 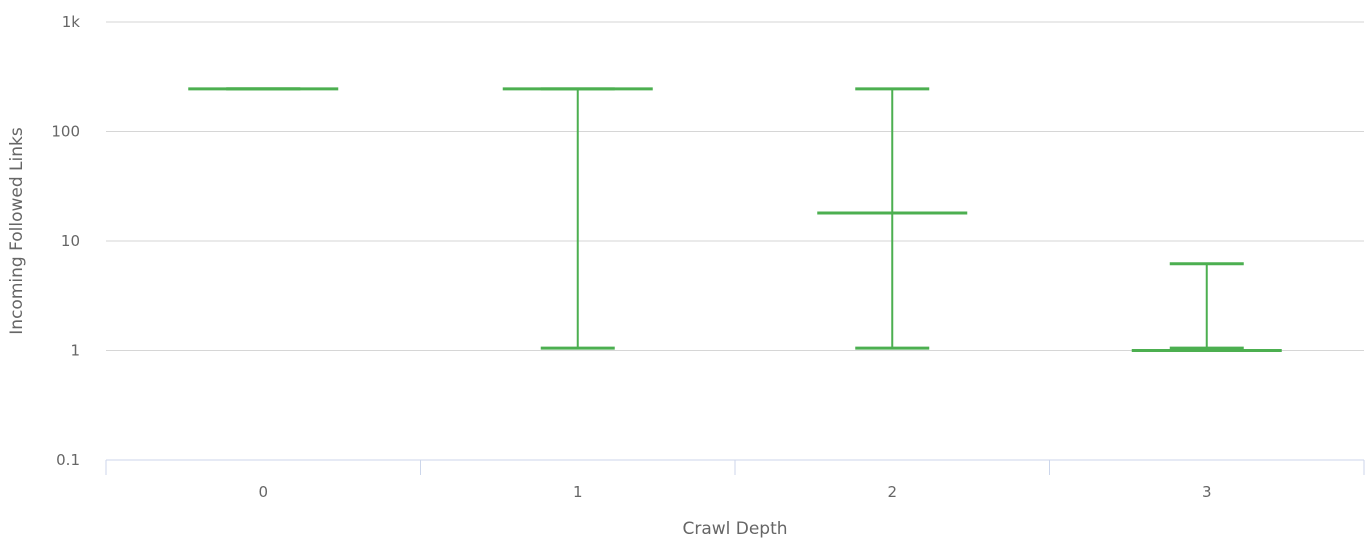 I want to click on y-axis-tick-labels: 0.1 1 10 100 1k, so click(x=65, y=241).